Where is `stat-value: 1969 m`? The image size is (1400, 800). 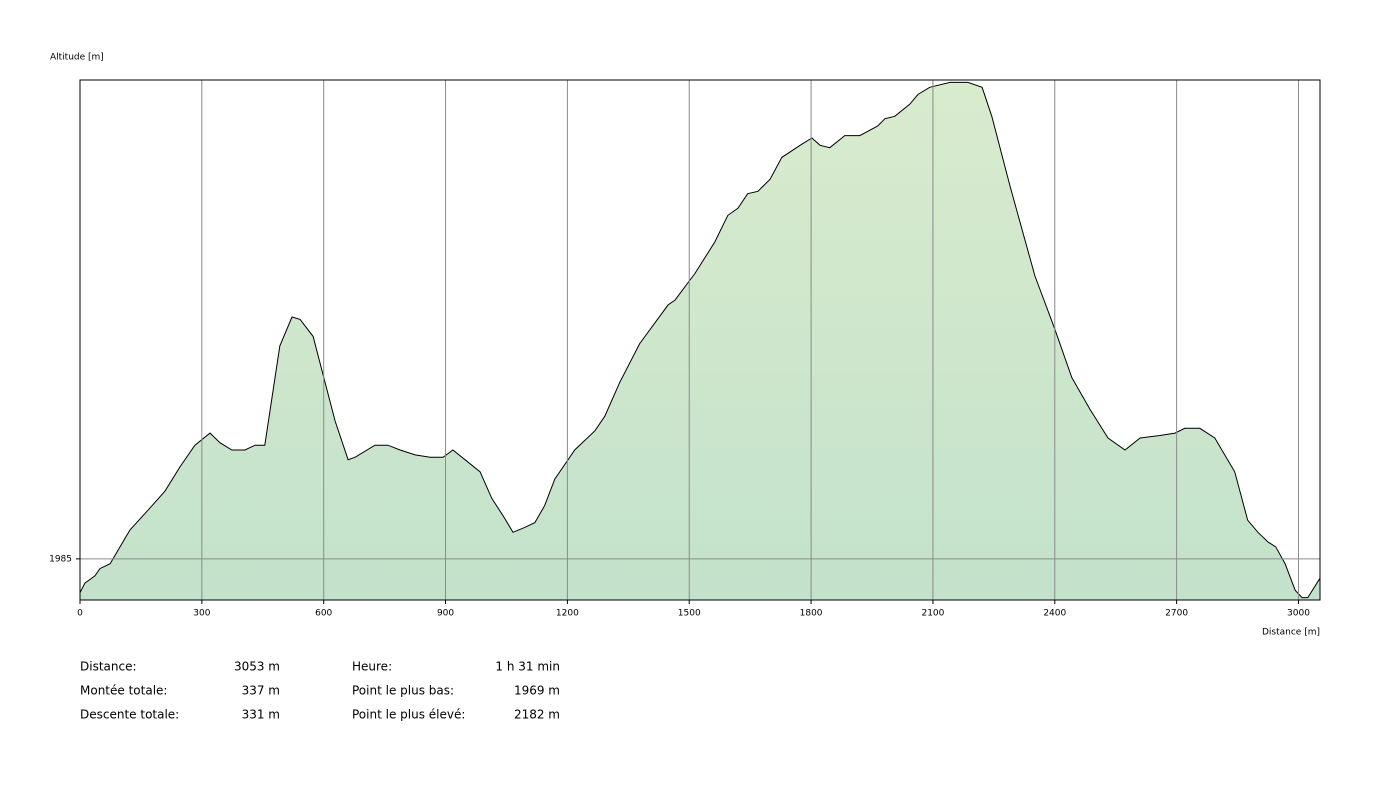
stat-value: 1969 m is located at coordinates (537, 691).